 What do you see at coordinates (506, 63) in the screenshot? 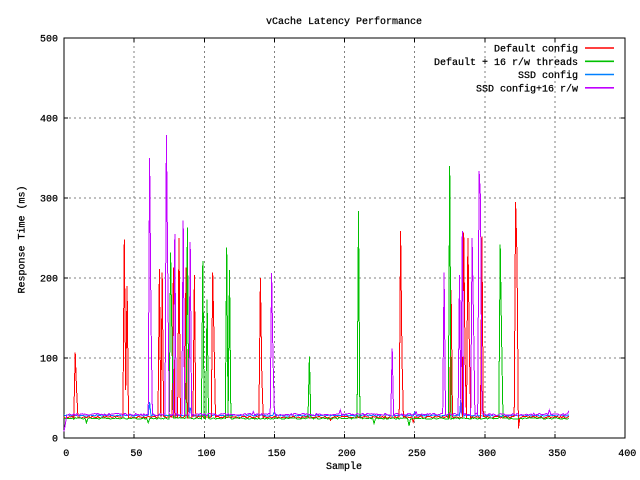
I see `svg-text: Default + 16 r/w threads` at bounding box center [506, 63].